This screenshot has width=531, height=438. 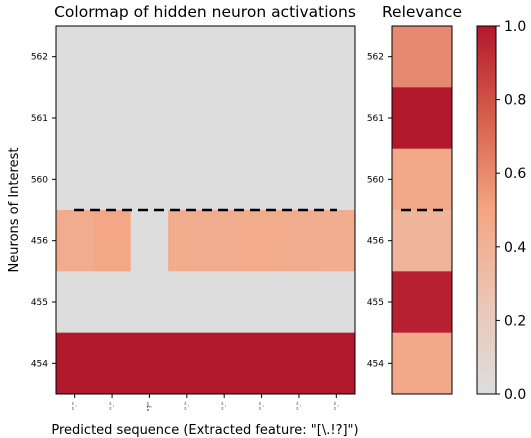 What do you see at coordinates (205, 402) in the screenshot?
I see `x-axis-ticks: "." "." "?" "." "." "." "." "."` at bounding box center [205, 402].